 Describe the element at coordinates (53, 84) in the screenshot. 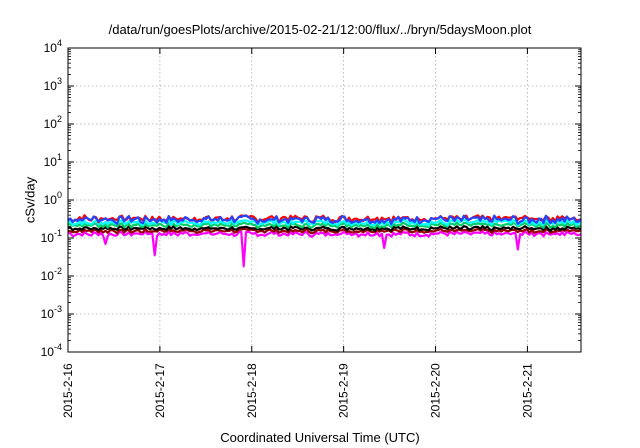

I see `y-tick-label: 10³` at that location.